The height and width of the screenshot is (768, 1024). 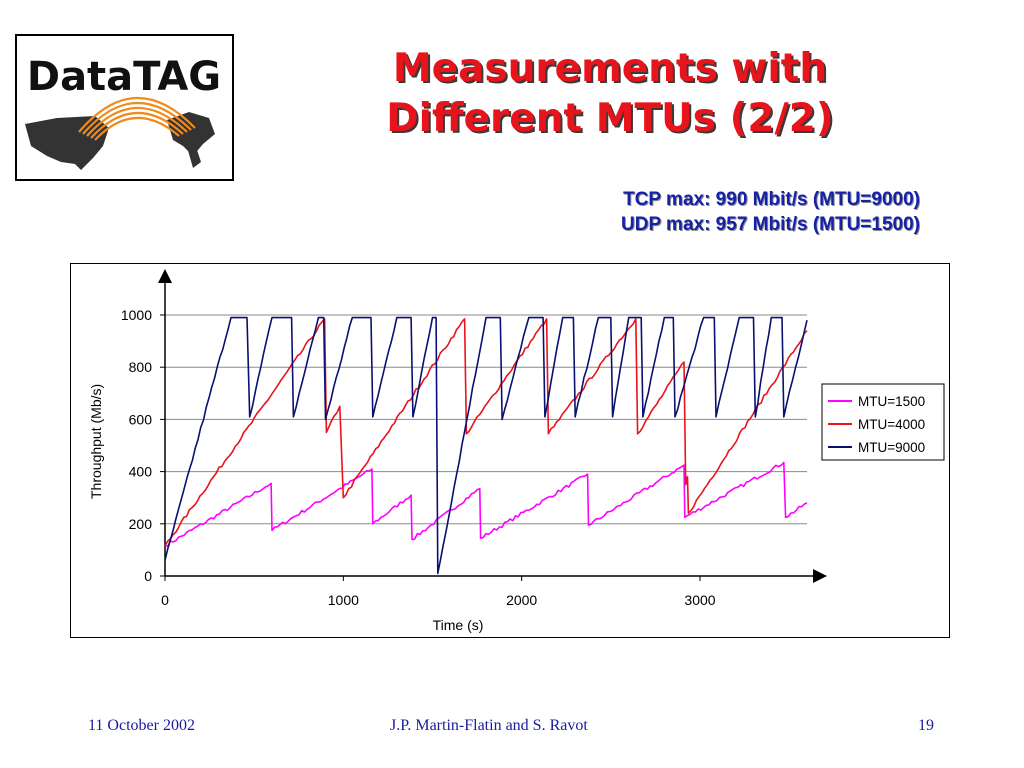 I want to click on legend-label: MTU=4000, so click(x=891, y=424).